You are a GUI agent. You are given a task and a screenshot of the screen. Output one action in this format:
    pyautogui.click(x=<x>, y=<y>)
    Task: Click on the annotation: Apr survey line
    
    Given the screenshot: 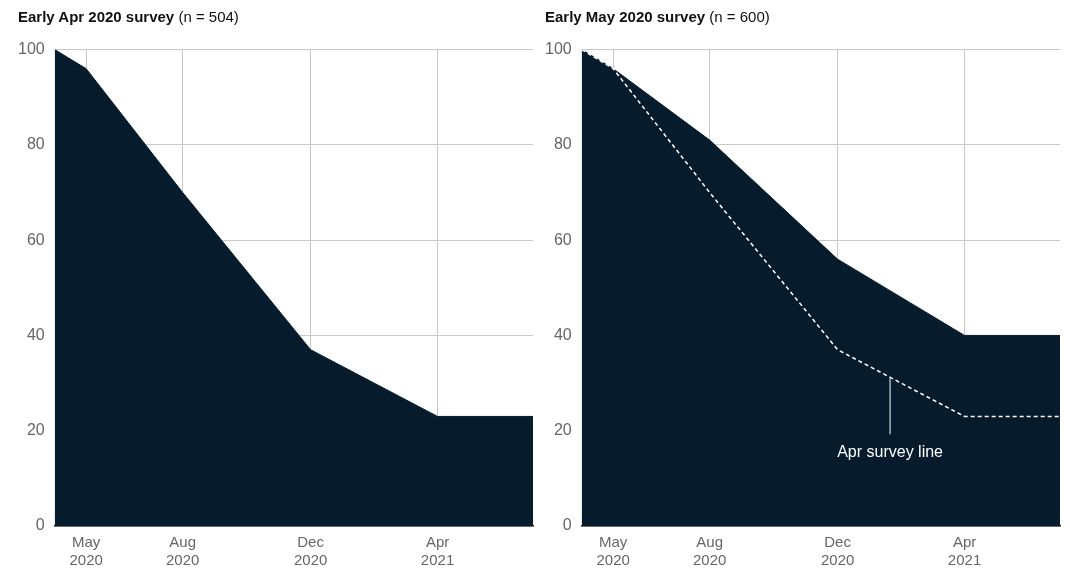 What is the action you would take?
    pyautogui.click(x=890, y=451)
    